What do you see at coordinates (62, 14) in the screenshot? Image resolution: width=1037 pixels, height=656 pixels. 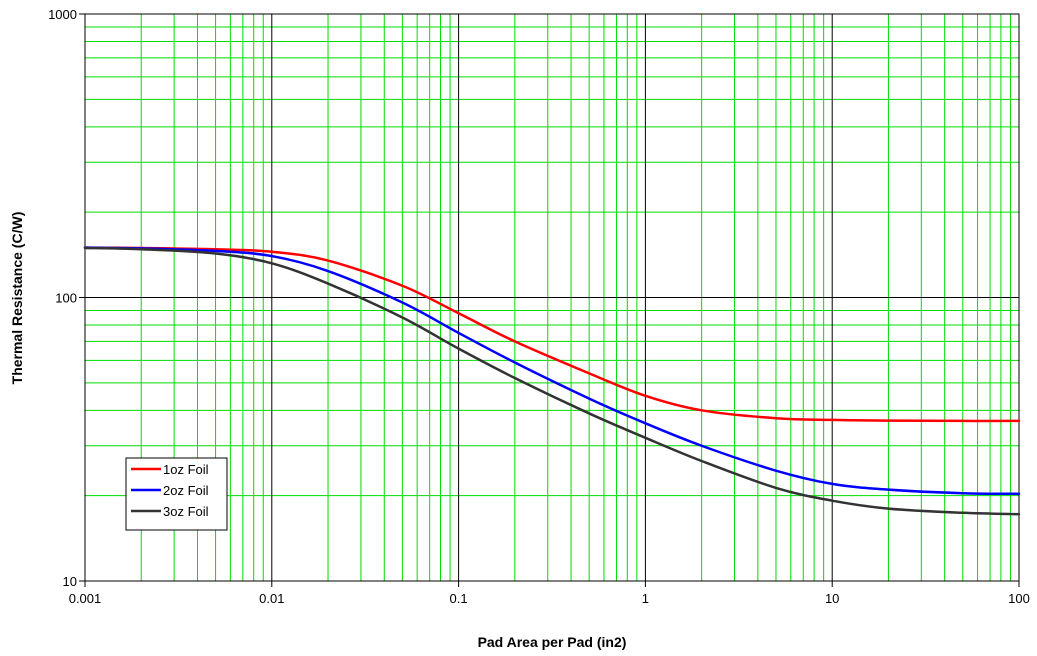 I see `y-tick-label: 1000` at bounding box center [62, 14].